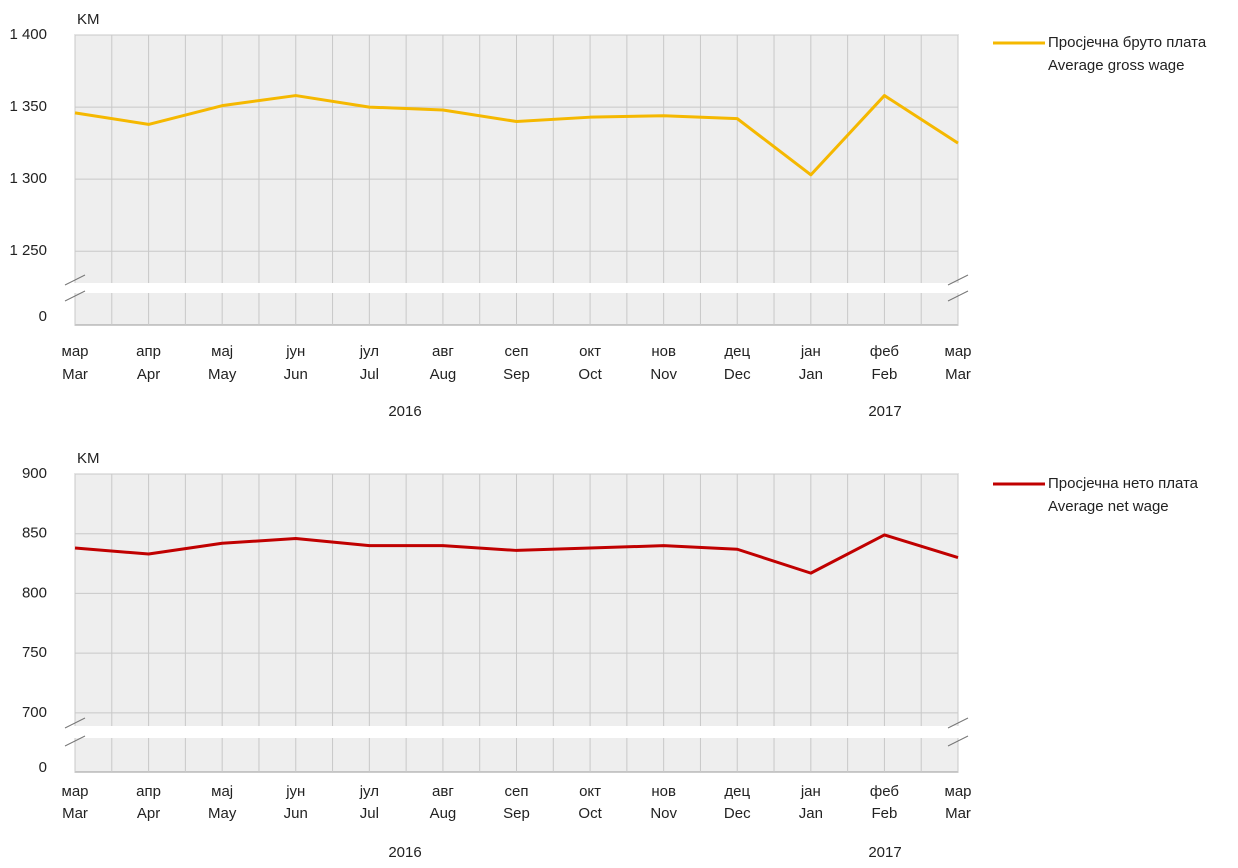 The width and height of the screenshot is (1238, 868). I want to click on y-tick-label: 1 350, so click(28, 106).